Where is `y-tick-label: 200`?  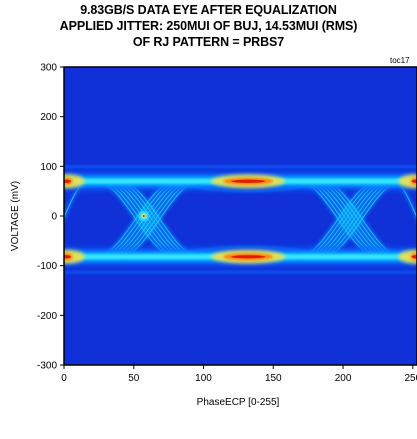 y-tick-label: 200 is located at coordinates (48, 117).